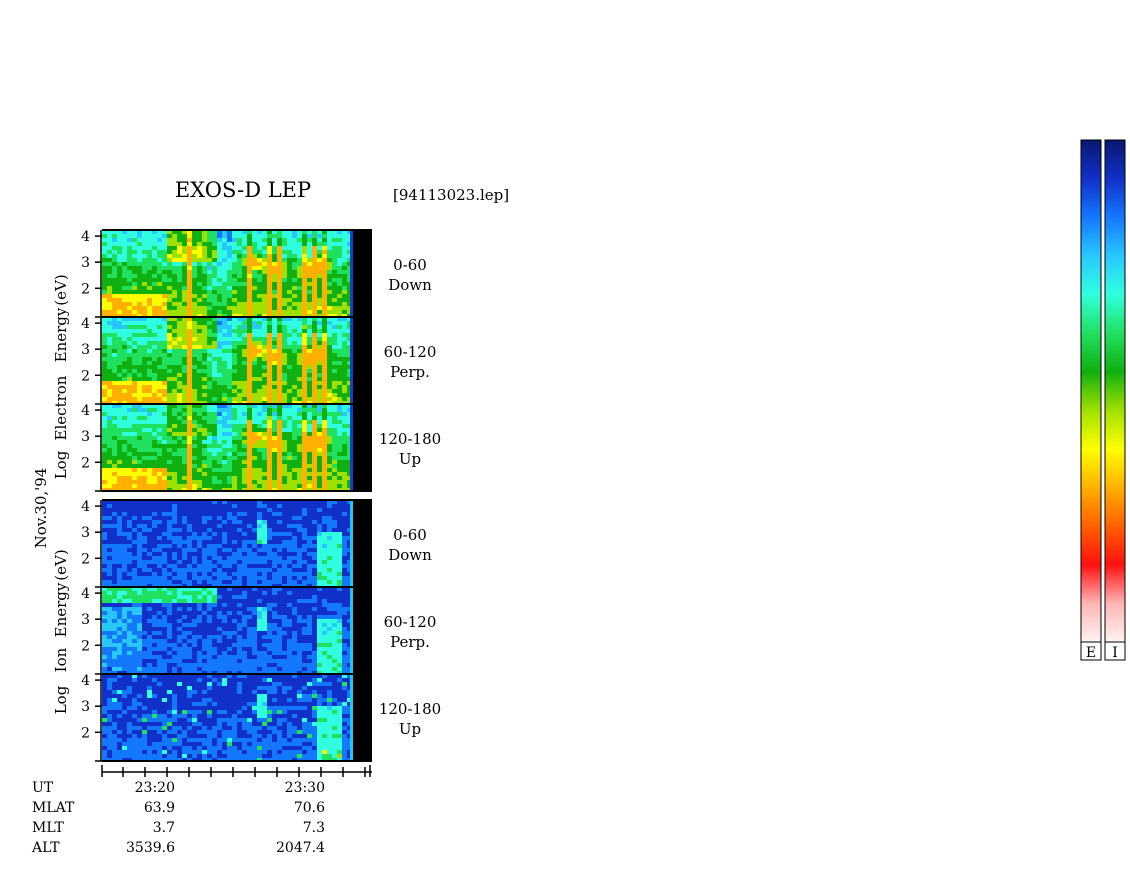 Image resolution: width=1130 pixels, height=875 pixels. I want to click on ephemeris-label: ALT, so click(45, 848).